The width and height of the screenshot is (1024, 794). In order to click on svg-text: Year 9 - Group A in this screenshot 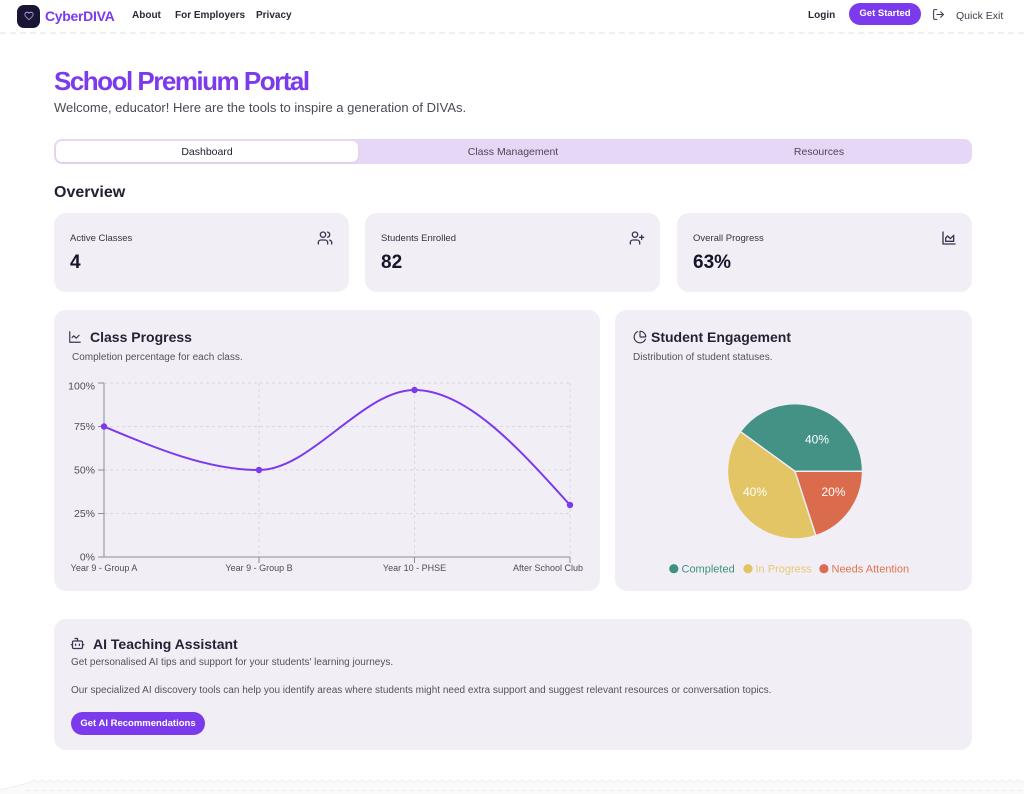, I will do `click(104, 568)`.